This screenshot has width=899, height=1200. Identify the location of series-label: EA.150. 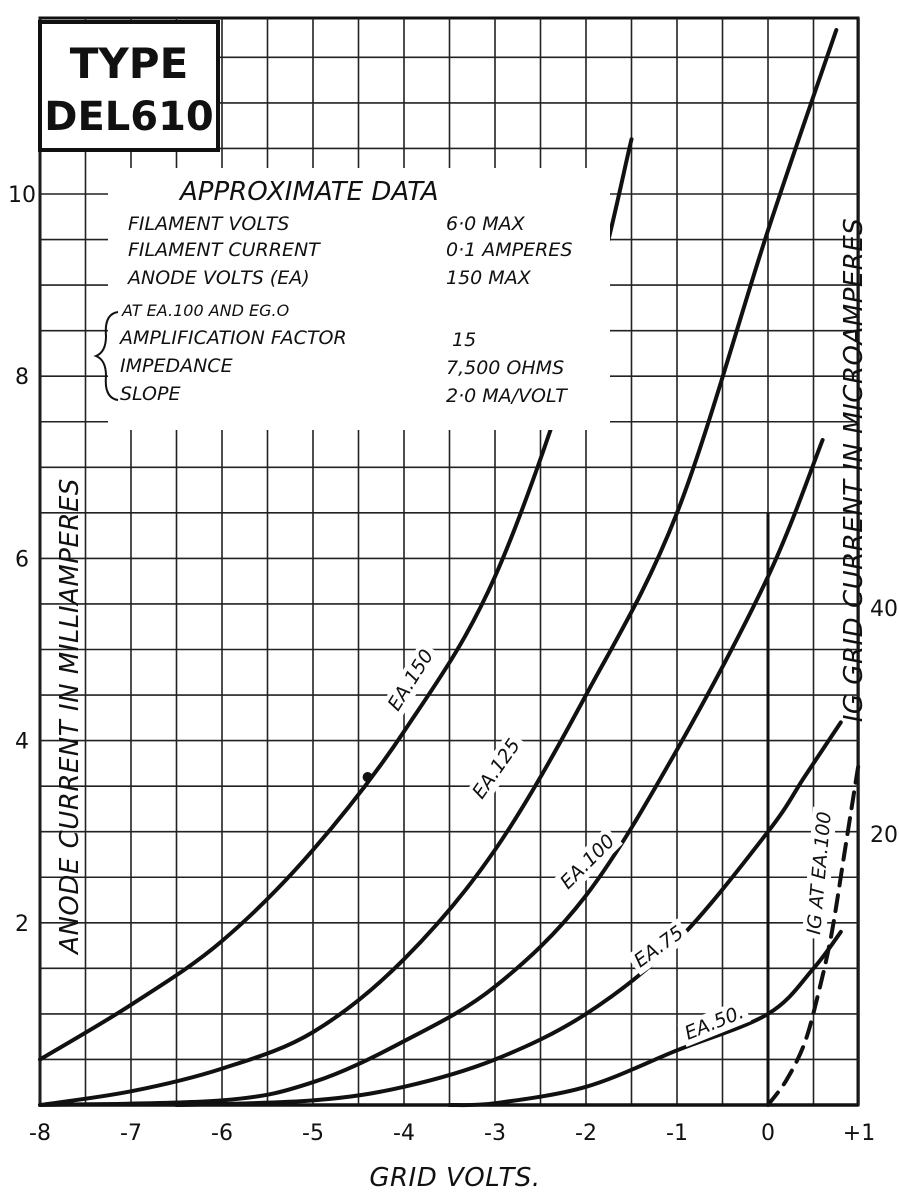
(411, 680).